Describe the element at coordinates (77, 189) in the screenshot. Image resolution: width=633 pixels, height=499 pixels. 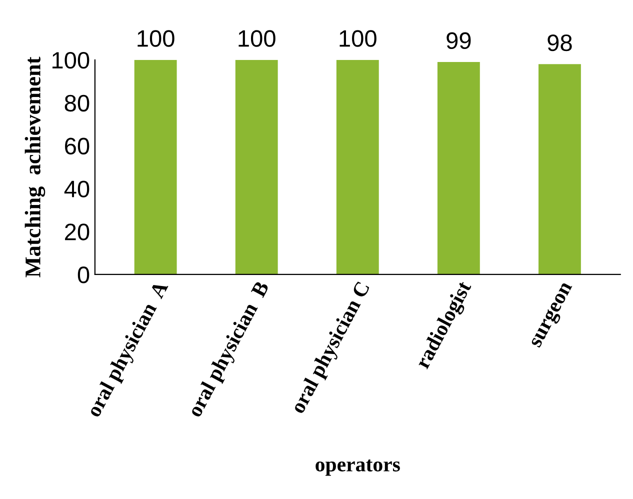
I see `y-tick-label: 40` at that location.